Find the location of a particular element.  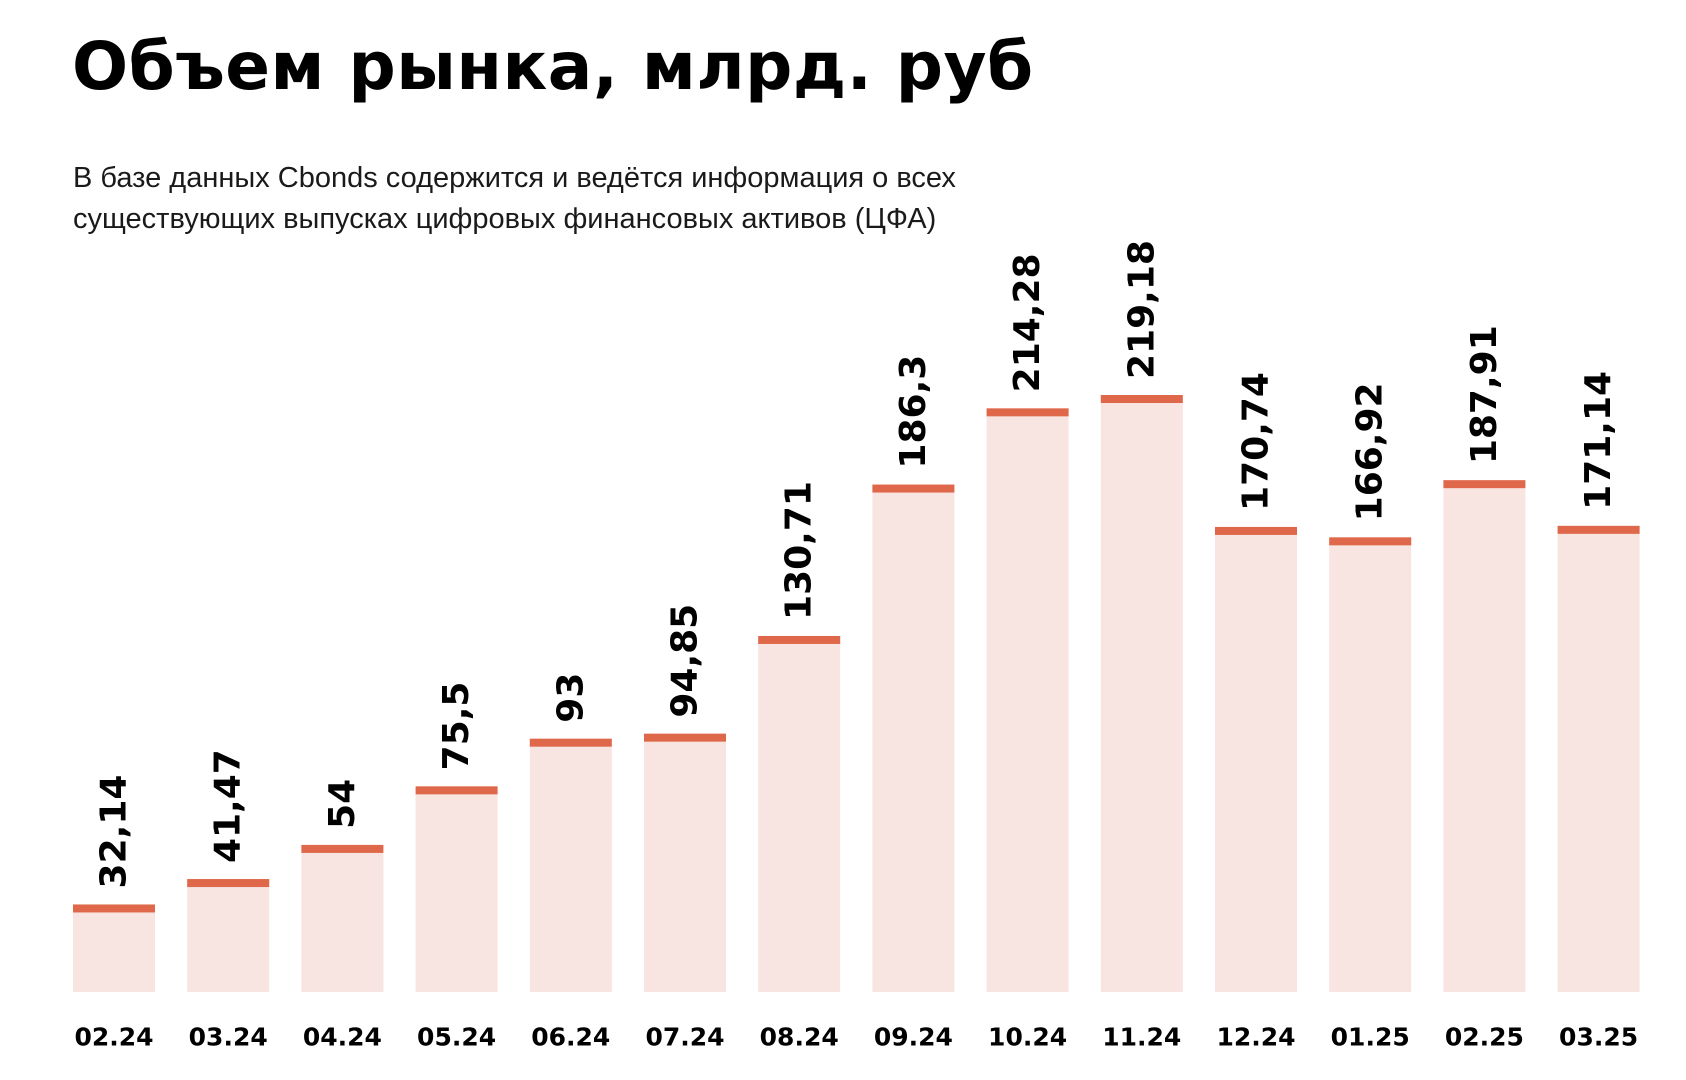

value-label-03.24: 41,47 is located at coordinates (228, 806).